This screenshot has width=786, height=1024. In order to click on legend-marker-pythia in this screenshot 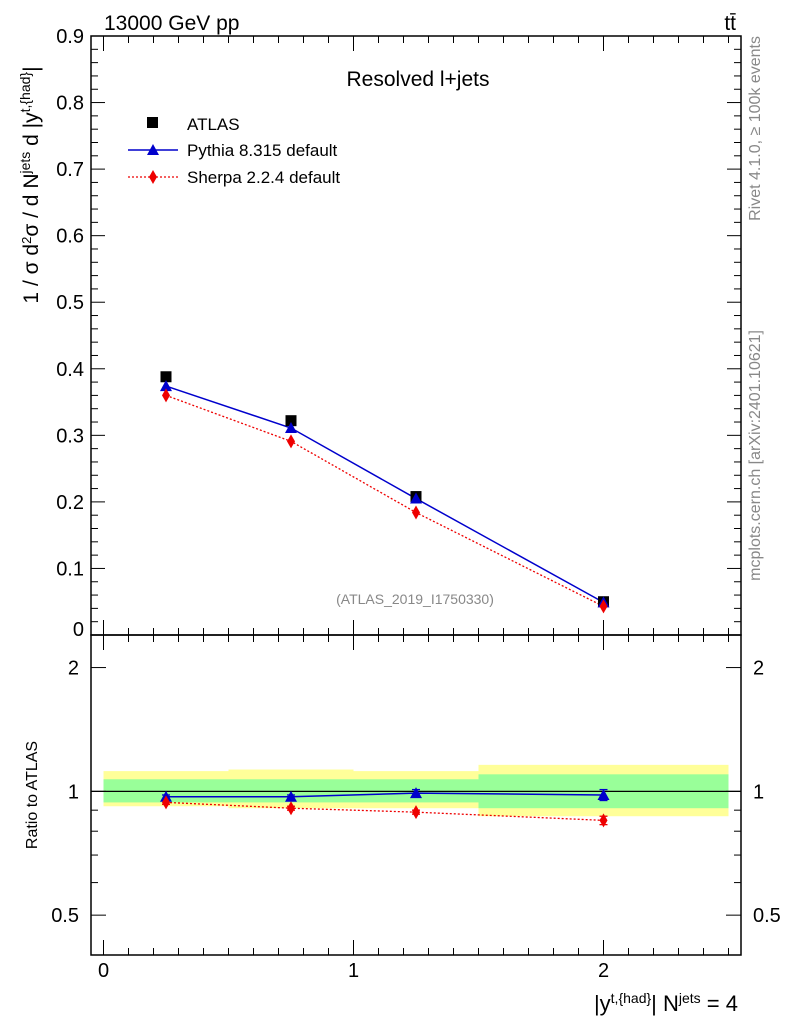, I will do `click(153, 149)`.